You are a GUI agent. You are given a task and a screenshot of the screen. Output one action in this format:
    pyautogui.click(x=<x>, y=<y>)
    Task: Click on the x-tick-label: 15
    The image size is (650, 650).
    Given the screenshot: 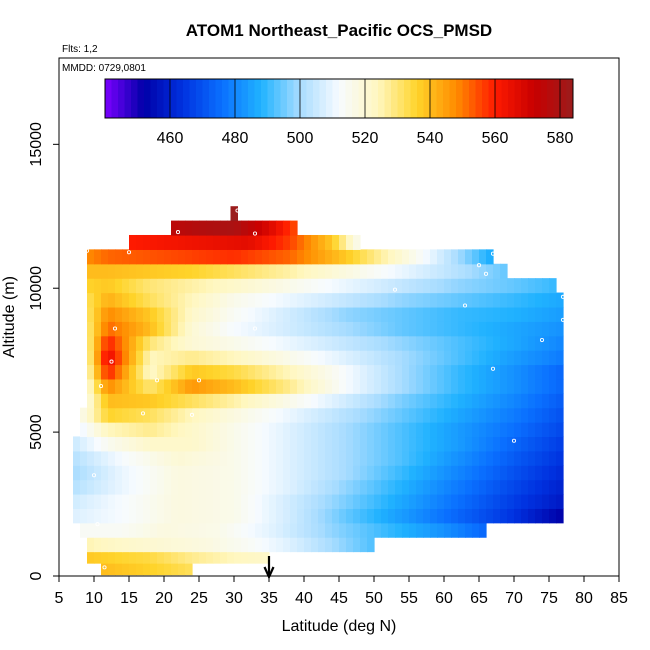 What is the action you would take?
    pyautogui.click(x=129, y=598)
    